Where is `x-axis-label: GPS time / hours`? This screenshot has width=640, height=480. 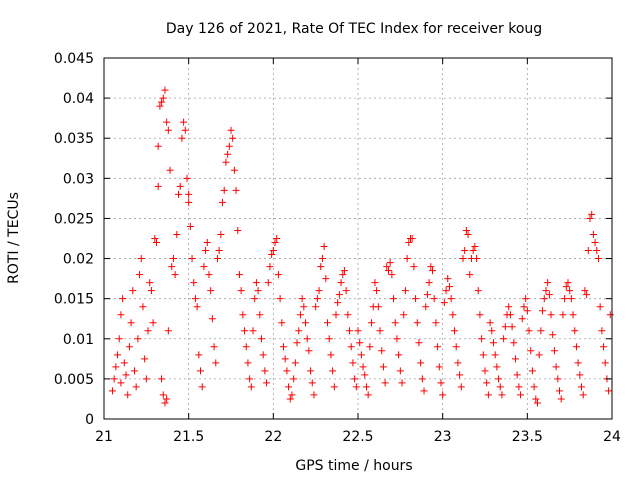 x-axis-label: GPS time / hours is located at coordinates (353, 466).